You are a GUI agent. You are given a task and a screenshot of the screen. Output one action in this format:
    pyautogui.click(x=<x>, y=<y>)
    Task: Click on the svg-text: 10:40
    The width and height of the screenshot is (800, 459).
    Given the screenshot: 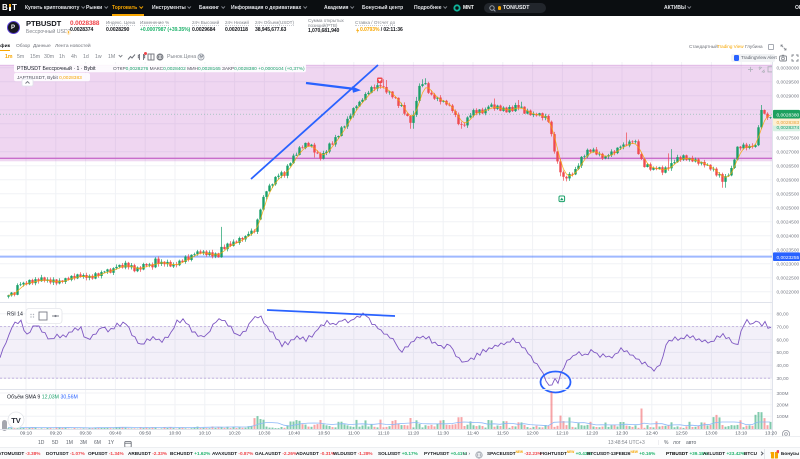 What is the action you would take?
    pyautogui.click(x=294, y=433)
    